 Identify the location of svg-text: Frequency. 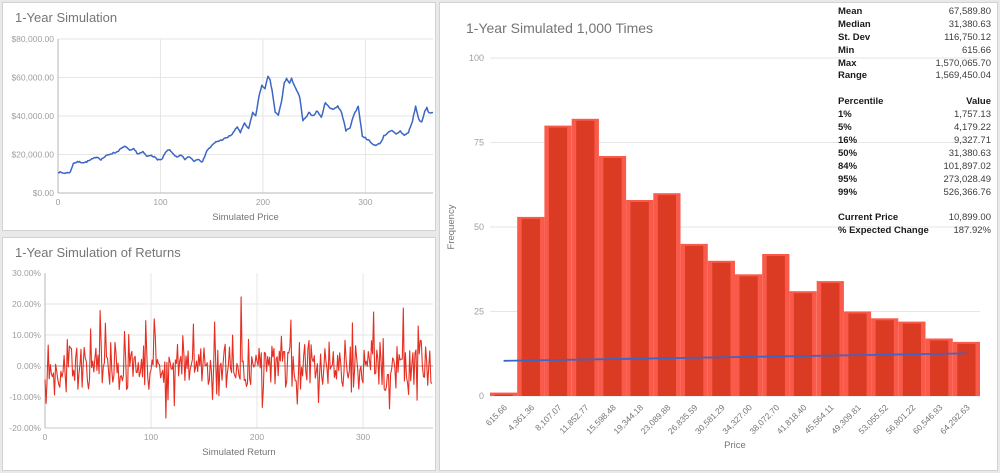
(451, 226).